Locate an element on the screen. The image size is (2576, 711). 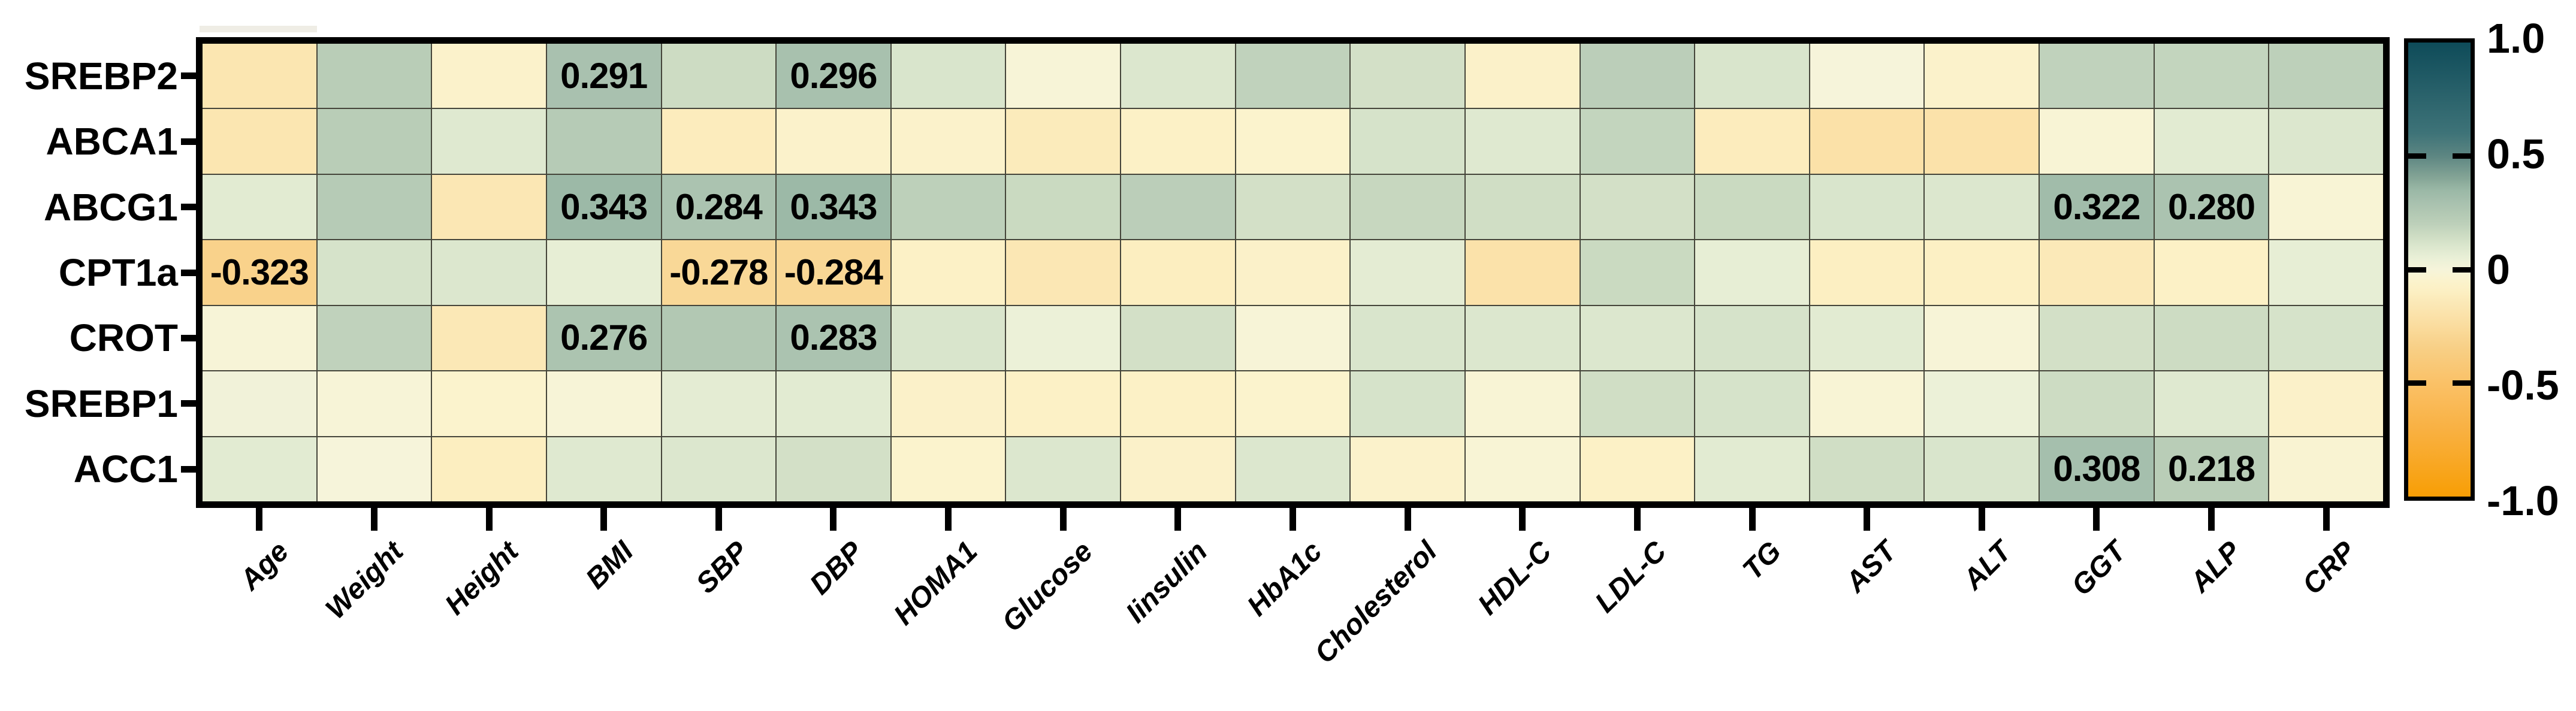
column-label: LDL-C is located at coordinates (1631, 577).